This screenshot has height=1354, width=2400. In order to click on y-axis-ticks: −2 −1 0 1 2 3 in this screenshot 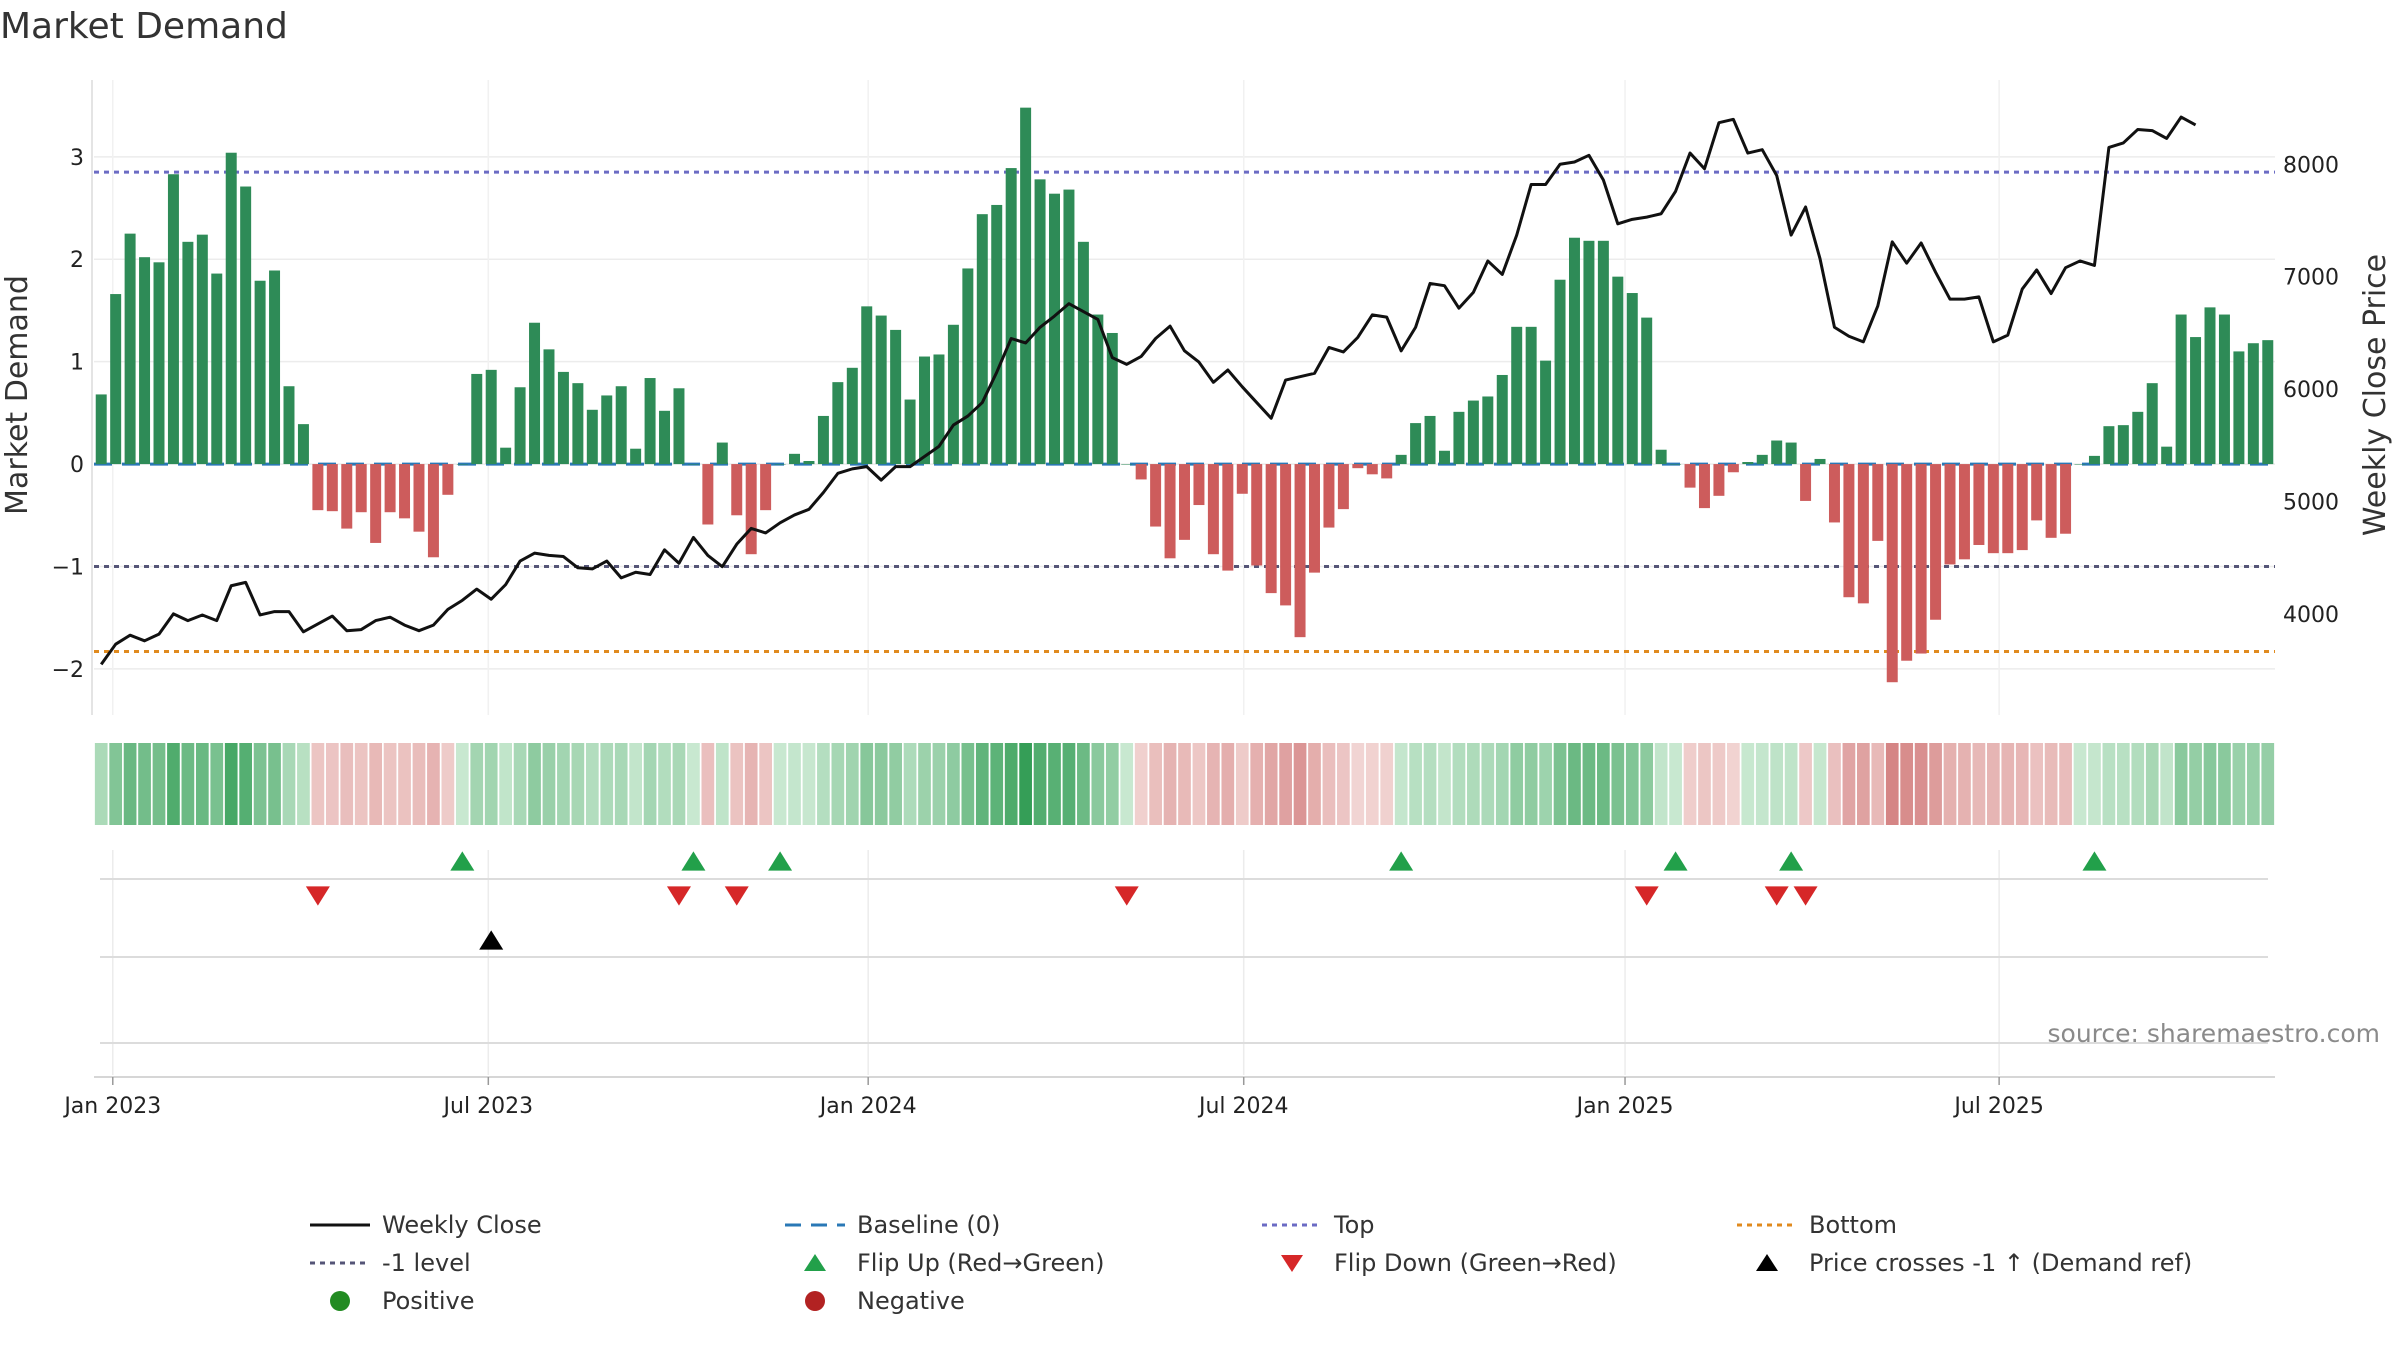, I will do `click(68, 414)`.